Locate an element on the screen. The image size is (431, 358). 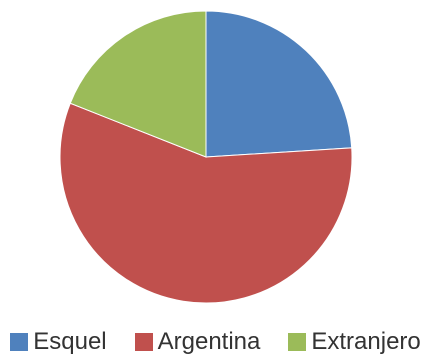
legend-swatch-esquel is located at coordinates (19, 342).